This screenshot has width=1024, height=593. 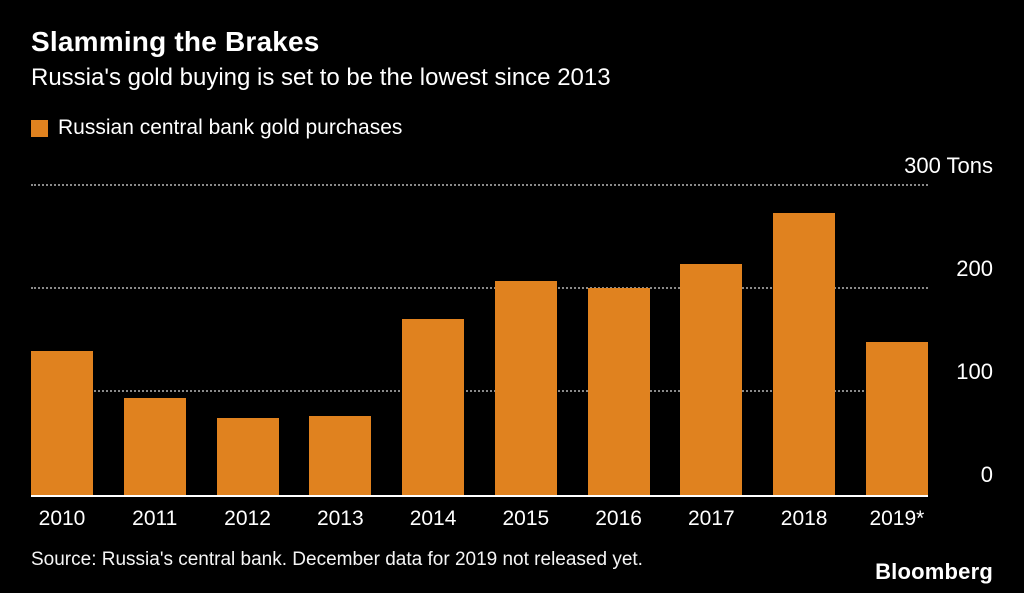 What do you see at coordinates (711, 518) in the screenshot?
I see `x-tick-label: 2017` at bounding box center [711, 518].